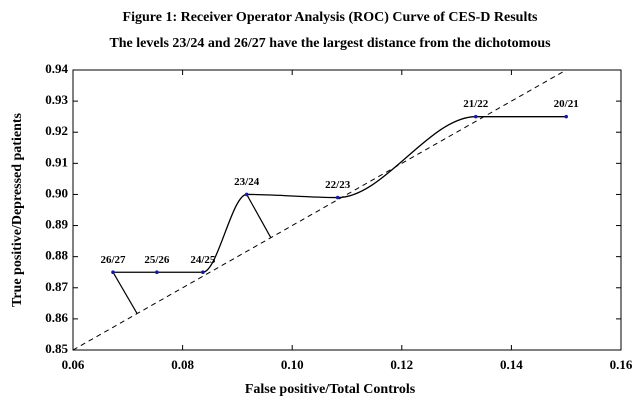 This screenshot has height=400, width=632. What do you see at coordinates (17, 209) in the screenshot?
I see `y-axis-label: True positive/Depressed patients` at bounding box center [17, 209].